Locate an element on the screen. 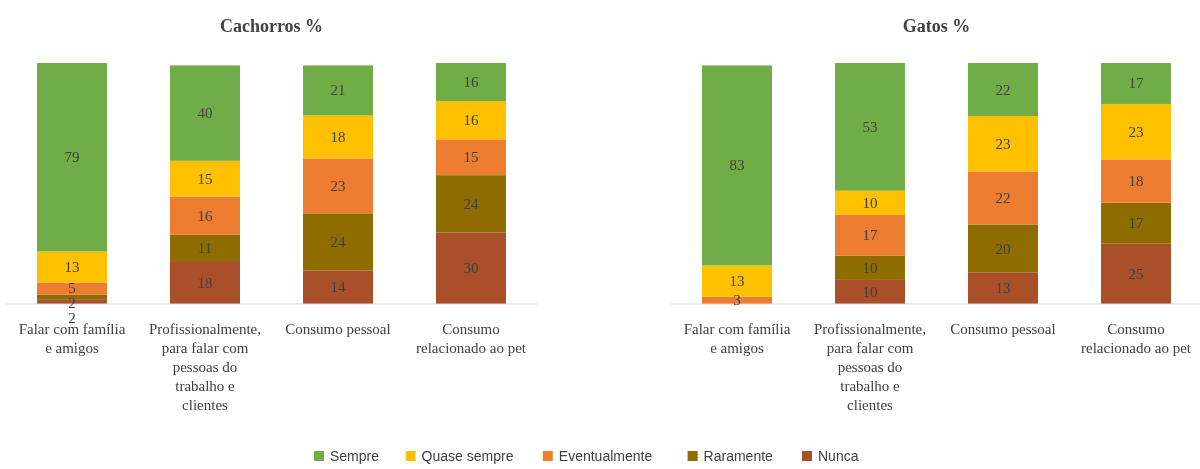 The height and width of the screenshot is (469, 1200). legend-label: Eventualmente is located at coordinates (605, 456).